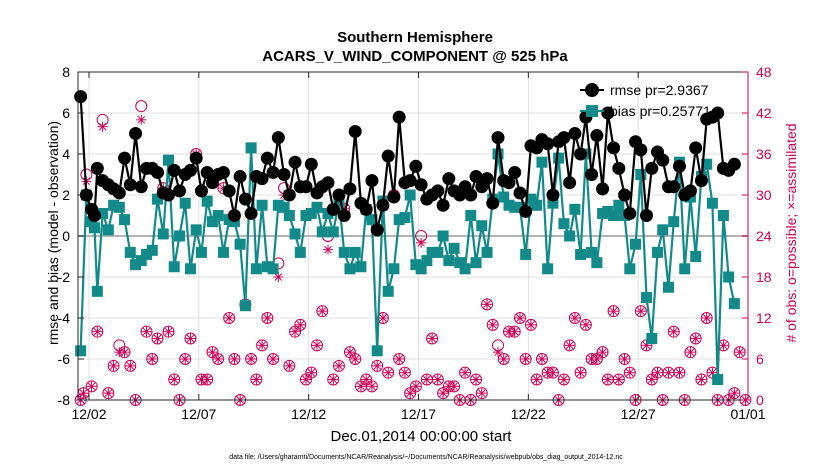 This screenshot has height=470, width=830. I want to click on y2-tick-label: 18, so click(764, 277).